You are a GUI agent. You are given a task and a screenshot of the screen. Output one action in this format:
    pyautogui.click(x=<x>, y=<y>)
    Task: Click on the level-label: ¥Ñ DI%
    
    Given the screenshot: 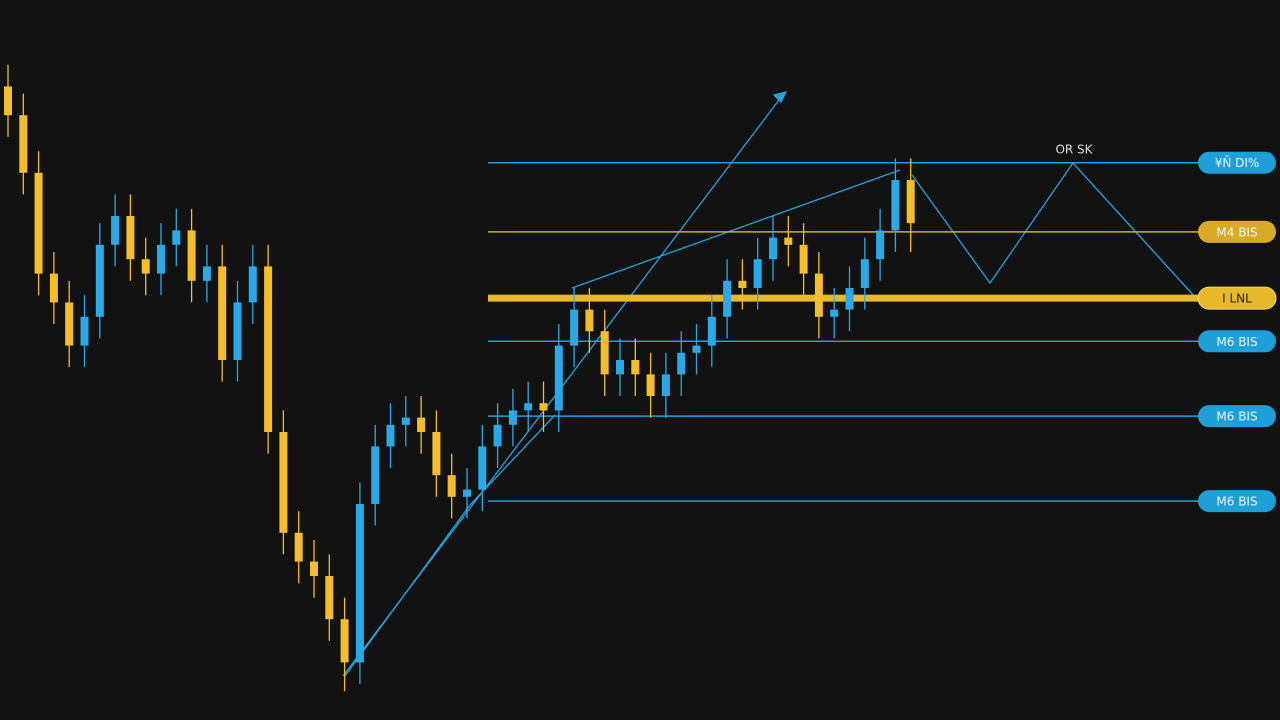 What is the action you would take?
    pyautogui.click(x=1237, y=162)
    